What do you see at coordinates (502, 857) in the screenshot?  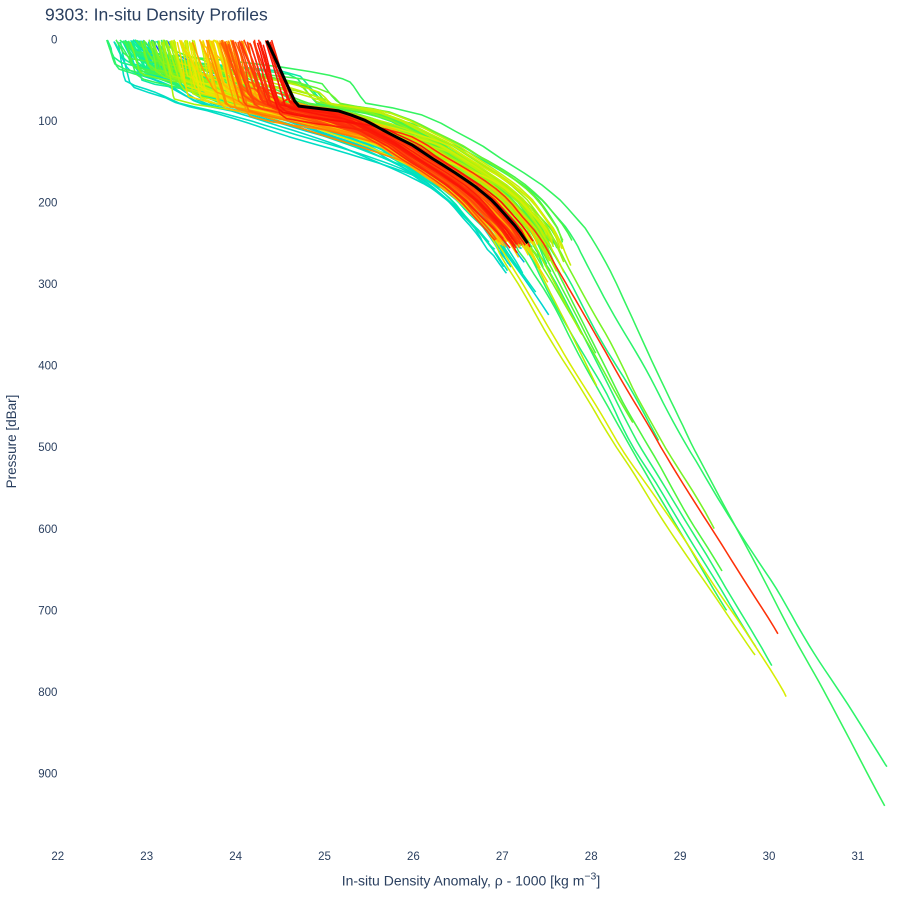 I see `svg-text: 27` at bounding box center [502, 857].